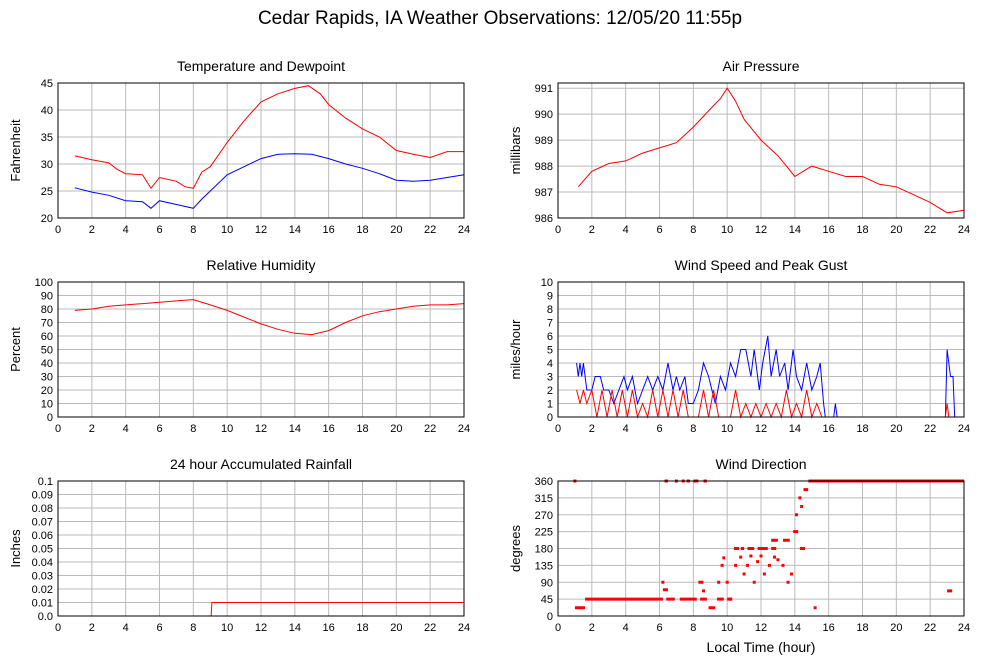 This screenshot has height=660, width=1000. Describe the element at coordinates (47, 219) in the screenshot. I see `y-tick-label: 20` at that location.